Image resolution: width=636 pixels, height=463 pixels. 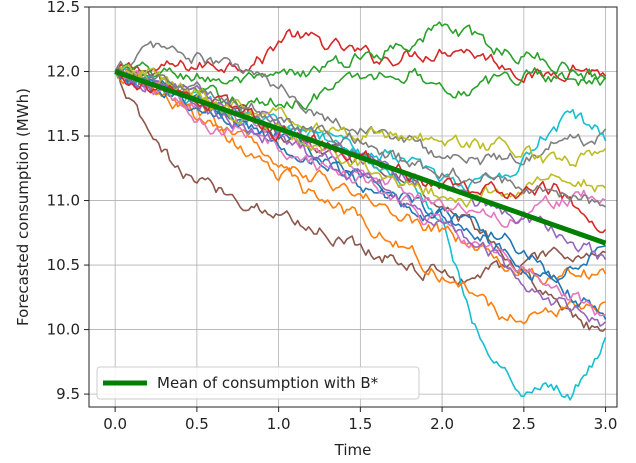 I want to click on legend: Mean of consumption with B*, so click(x=258, y=383).